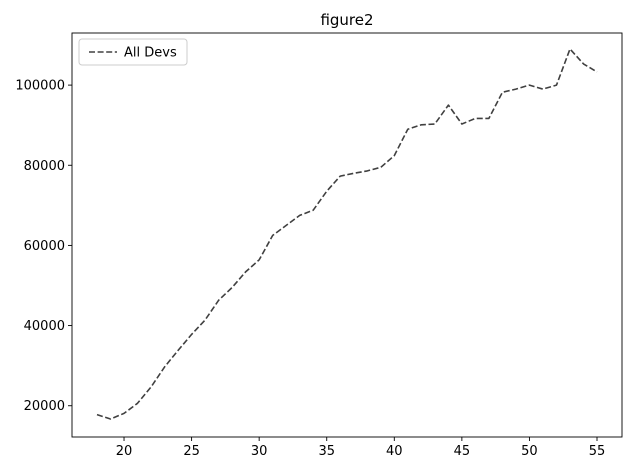 Image resolution: width=630 pixels, height=474 pixels. Describe the element at coordinates (44, 406) in the screenshot. I see `y-tick-label: 20000` at that location.